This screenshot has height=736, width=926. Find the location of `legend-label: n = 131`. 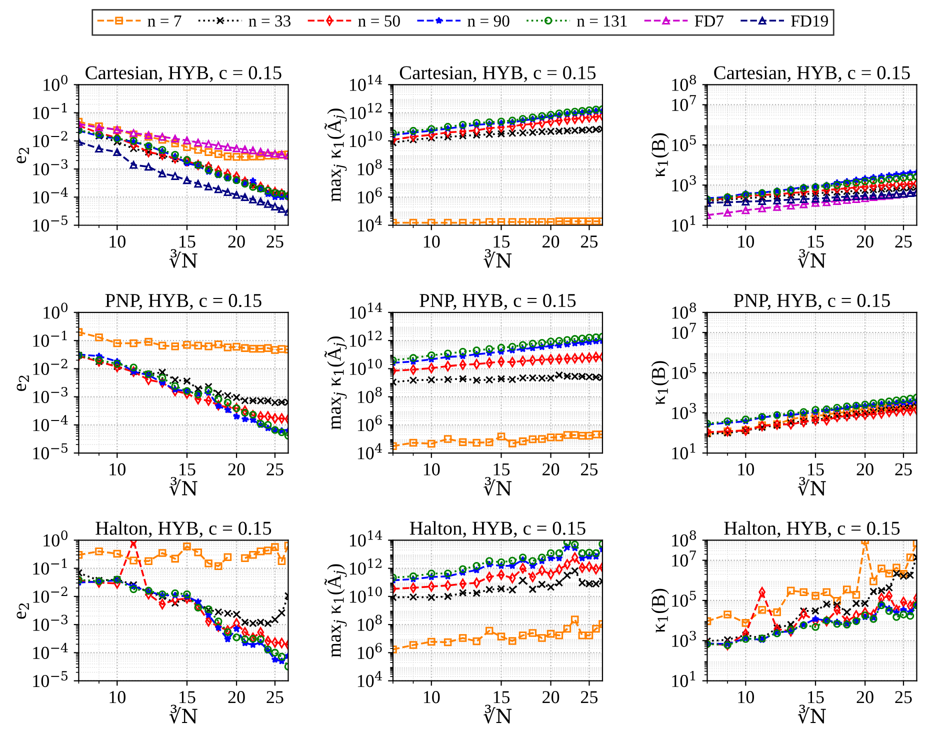

legend-label: n = 131 is located at coordinates (602, 21).